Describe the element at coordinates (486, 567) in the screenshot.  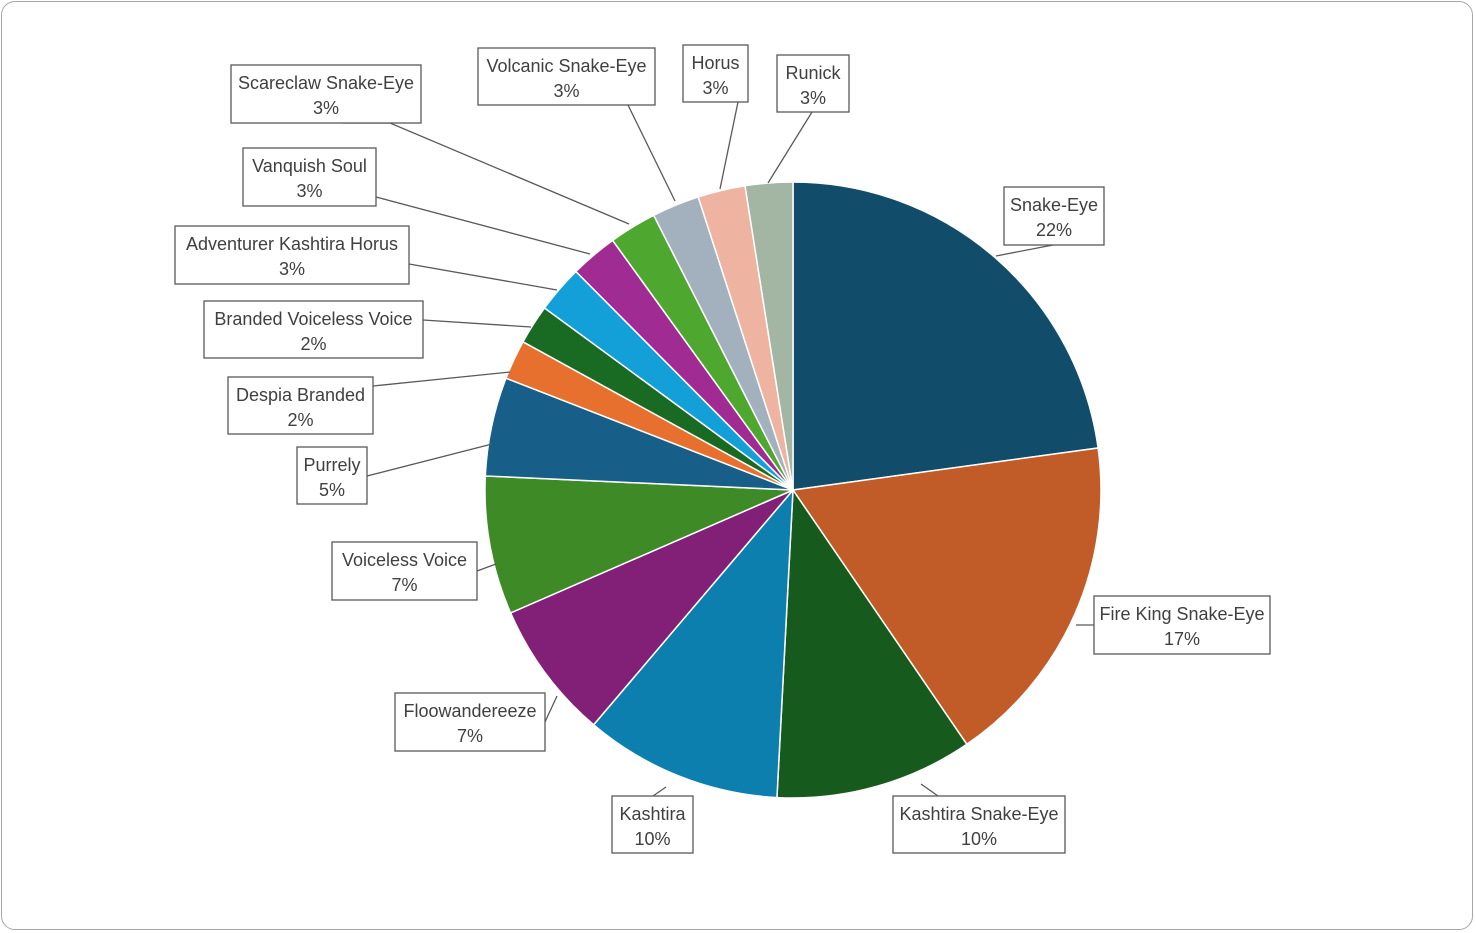
I see `leader-line-voiceless-voice` at that location.